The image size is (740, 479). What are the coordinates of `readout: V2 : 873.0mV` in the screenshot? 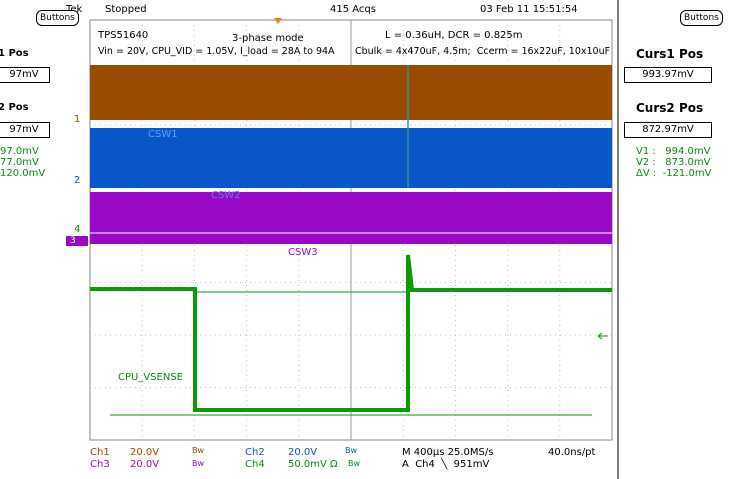 It's located at (673, 162).